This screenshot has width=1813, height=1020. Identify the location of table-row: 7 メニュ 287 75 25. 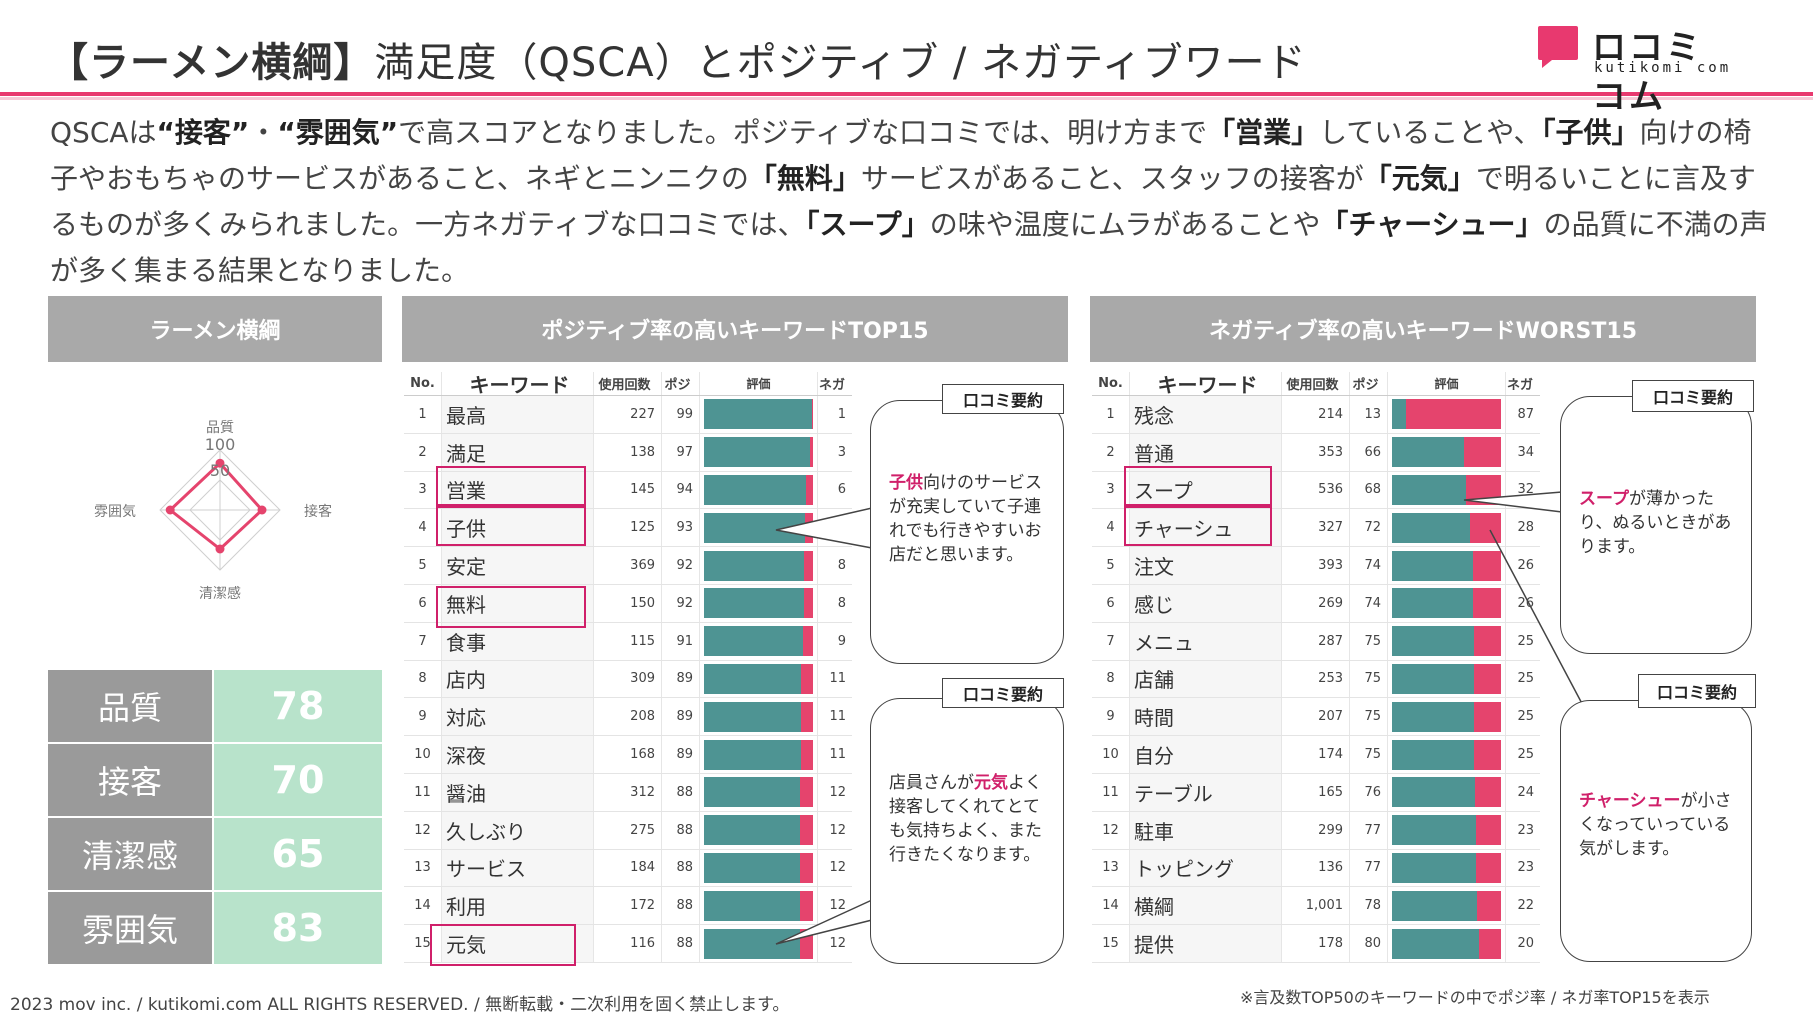
(1316, 641).